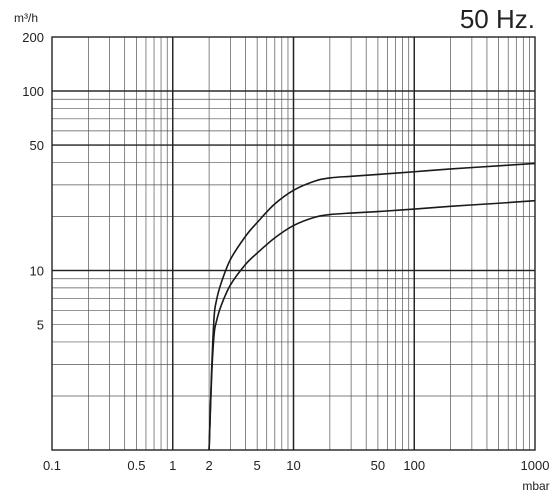 The height and width of the screenshot is (500, 560). What do you see at coordinates (33, 91) in the screenshot?
I see `y-tick-label: 100` at bounding box center [33, 91].